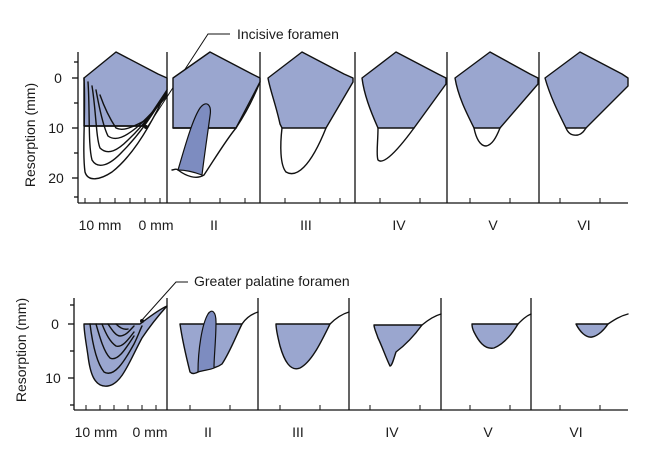 The height and width of the screenshot is (456, 662). I want to click on bottom-scale-0mm: 0 mm, so click(150, 432).